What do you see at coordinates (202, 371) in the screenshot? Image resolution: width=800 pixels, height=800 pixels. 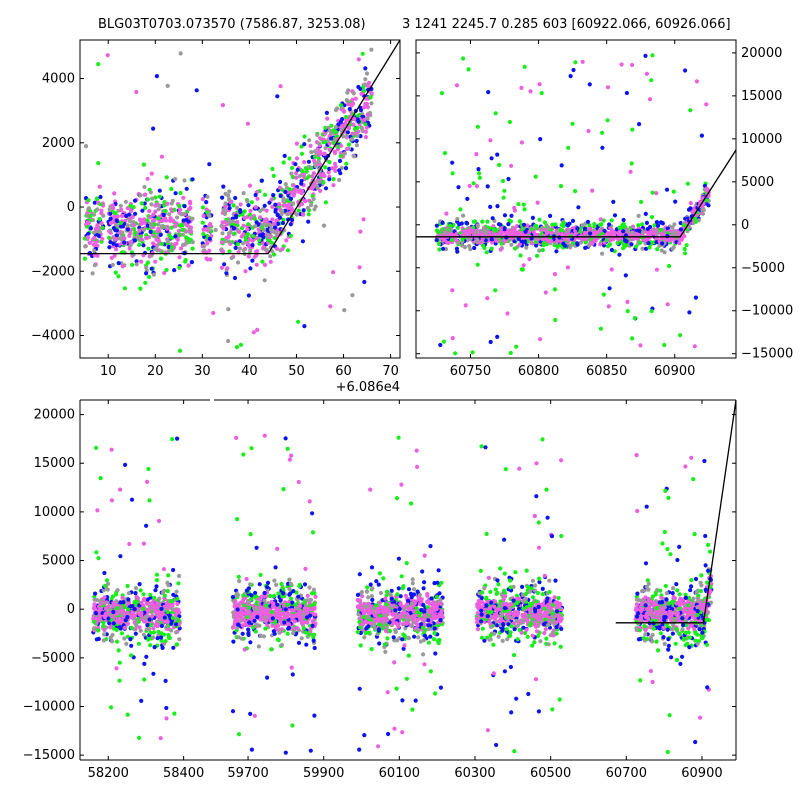 I see `x-tick-label: 30` at bounding box center [202, 371].